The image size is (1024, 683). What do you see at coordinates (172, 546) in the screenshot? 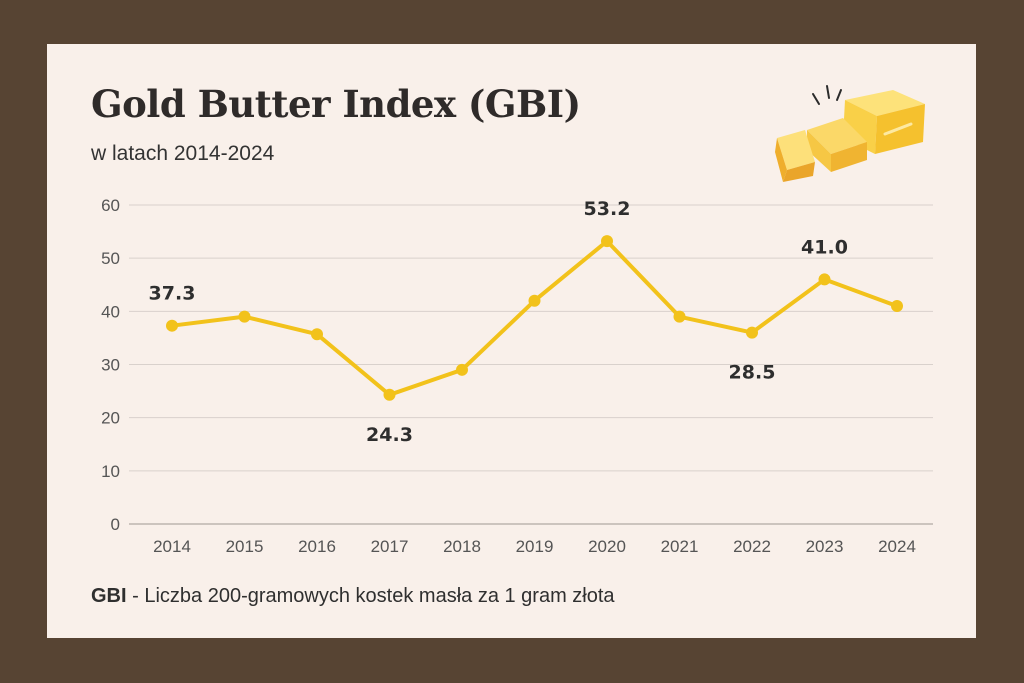
I see `x-tick-label: 2014` at bounding box center [172, 546].